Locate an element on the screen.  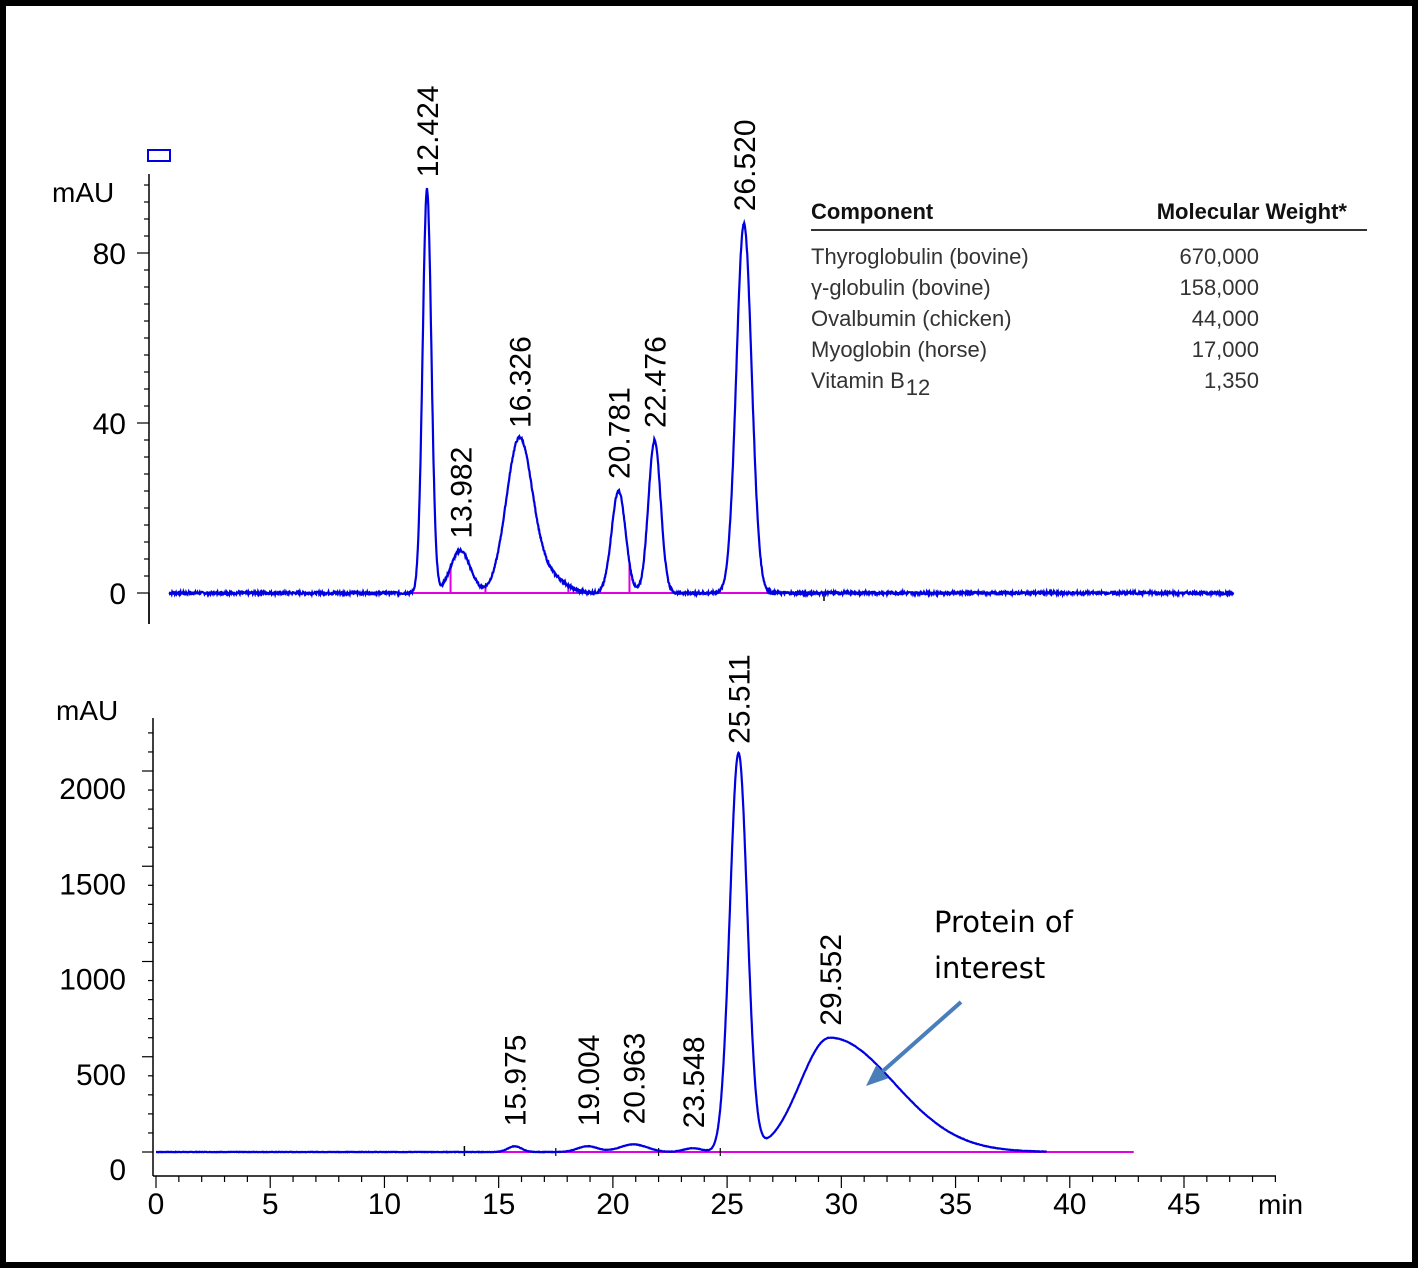
bottom-integration-baseline is located at coordinates (798, 1151).